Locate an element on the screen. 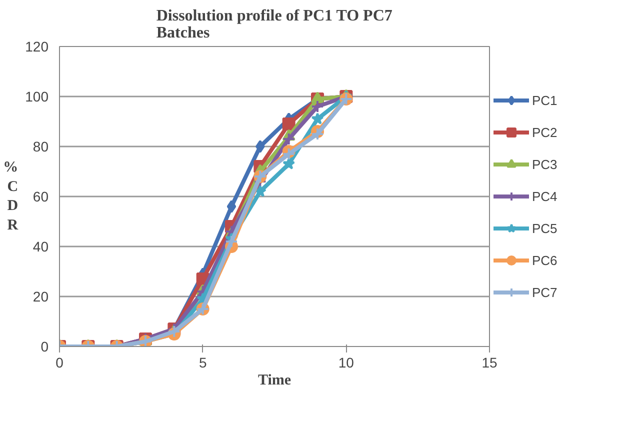 The width and height of the screenshot is (639, 428). y-tick-label: 100 is located at coordinates (37, 96).